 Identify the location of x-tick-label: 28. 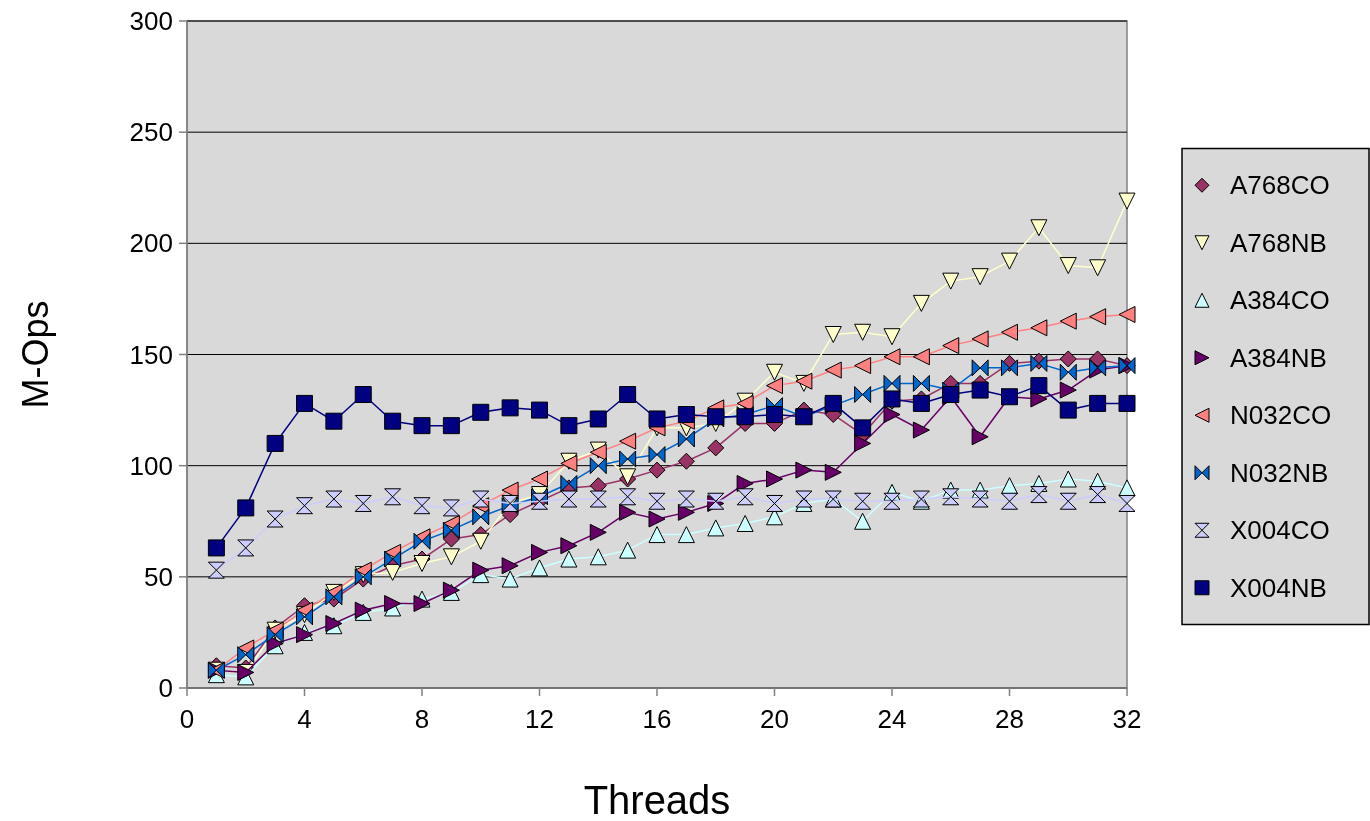
(1009, 719).